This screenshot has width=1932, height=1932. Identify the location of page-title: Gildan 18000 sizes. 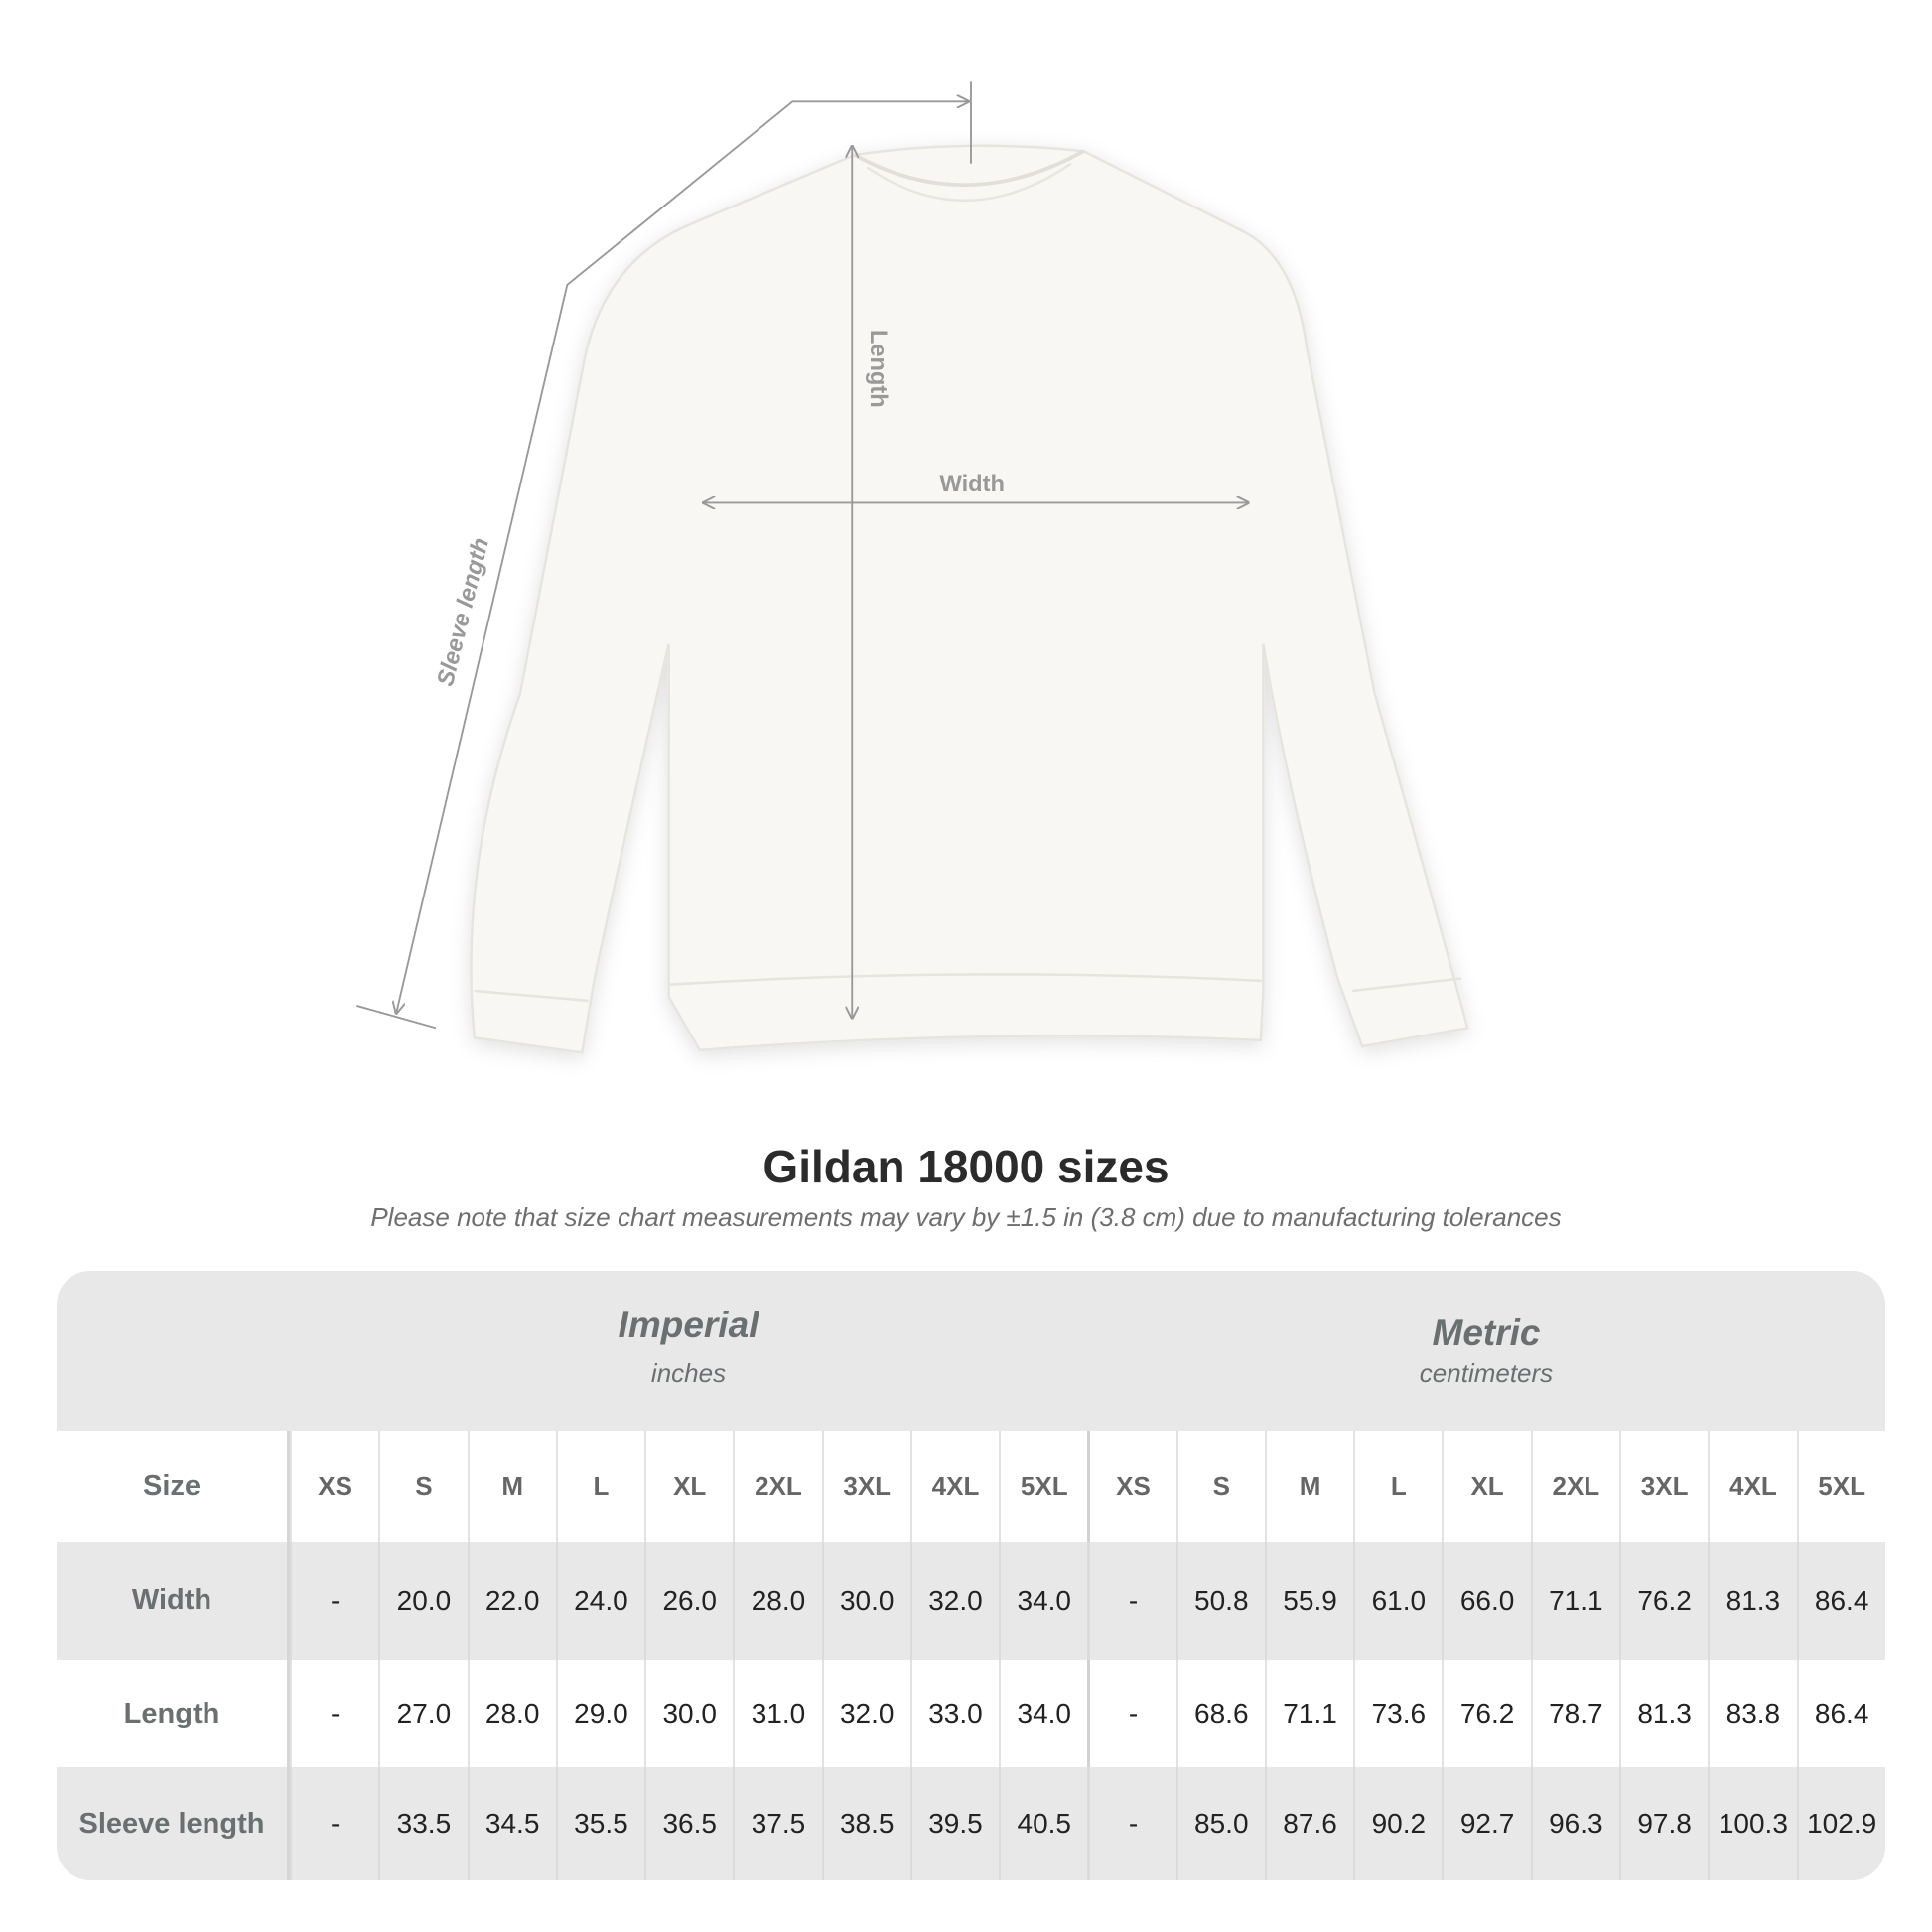
(966, 1167).